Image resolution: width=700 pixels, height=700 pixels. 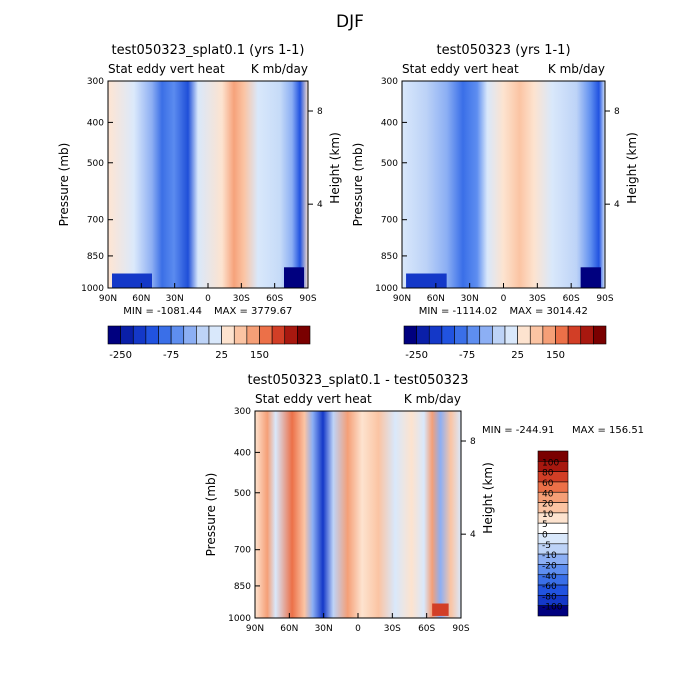 What do you see at coordinates (95, 257) in the screenshot?
I see `y-tick-label: 850` at bounding box center [95, 257].